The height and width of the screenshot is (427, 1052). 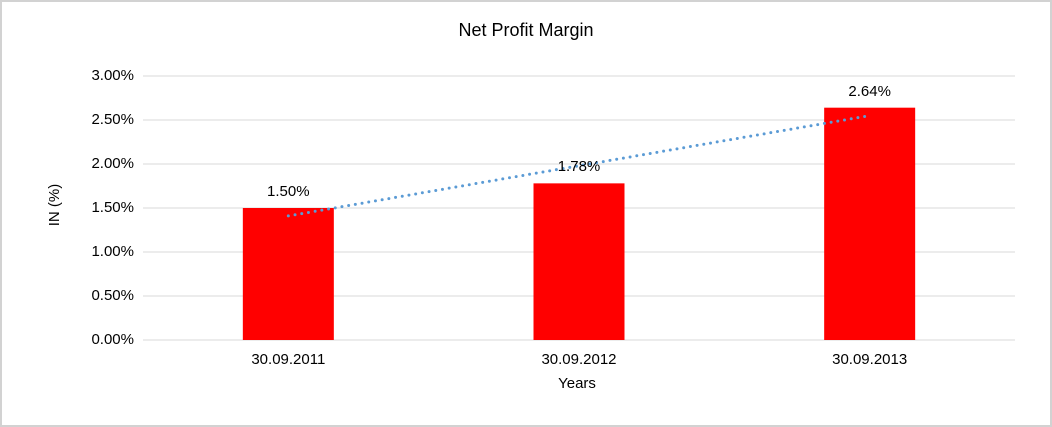 What do you see at coordinates (870, 359) in the screenshot?
I see `x-category-label: 30.09.2013` at bounding box center [870, 359].